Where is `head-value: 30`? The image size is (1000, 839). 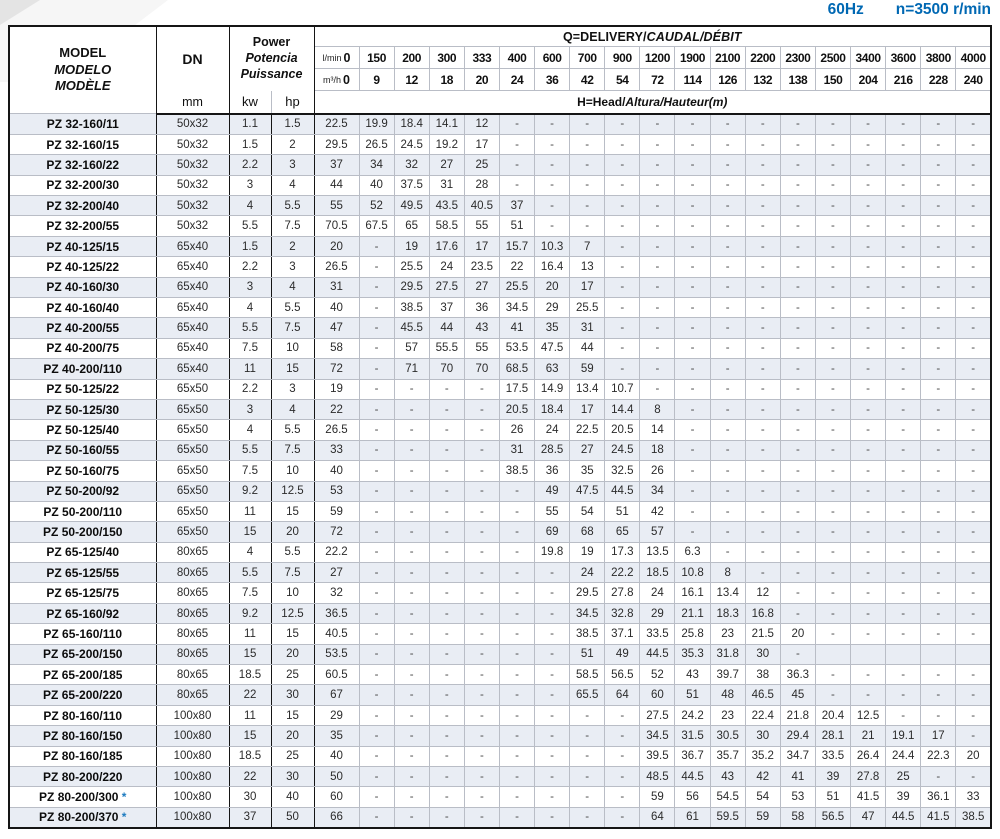 head-value: 30 is located at coordinates (762, 654).